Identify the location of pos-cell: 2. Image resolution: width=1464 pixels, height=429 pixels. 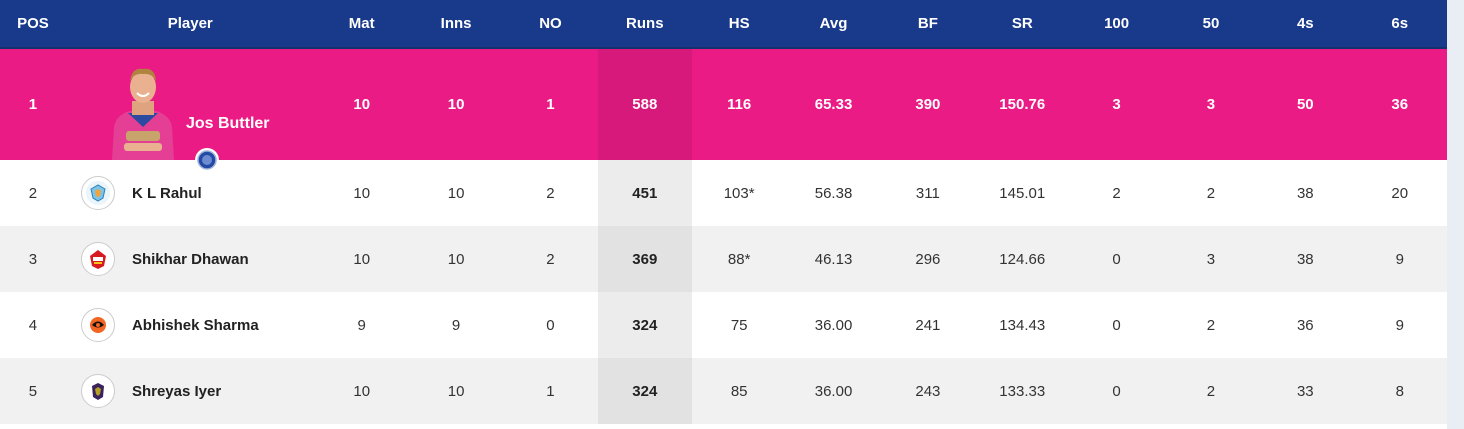
(33, 193).